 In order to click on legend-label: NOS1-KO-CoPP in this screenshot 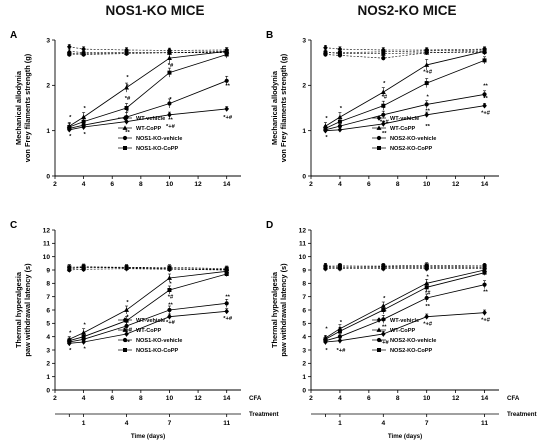, I will do `click(157, 149)`.